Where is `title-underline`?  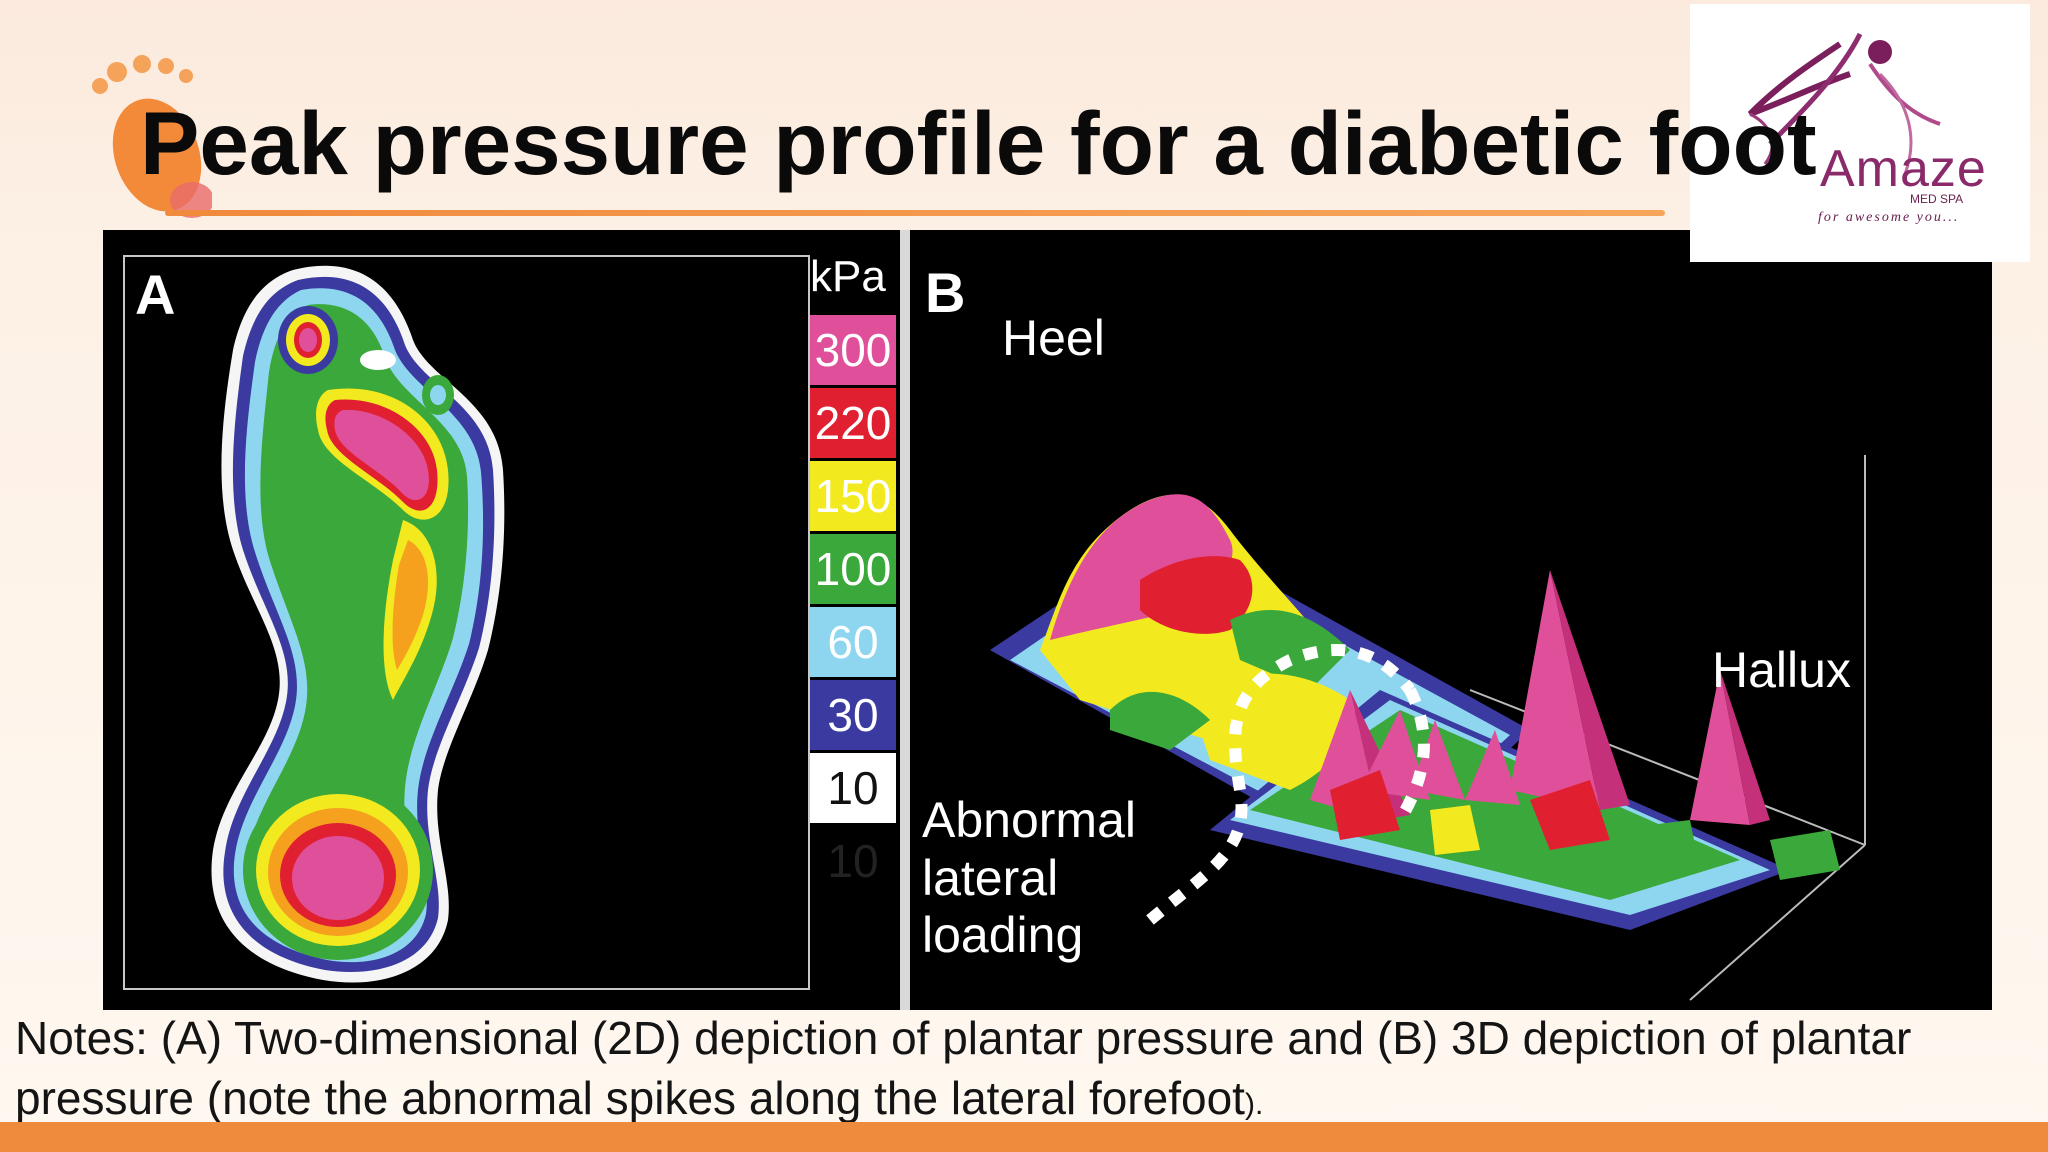 title-underline is located at coordinates (915, 213).